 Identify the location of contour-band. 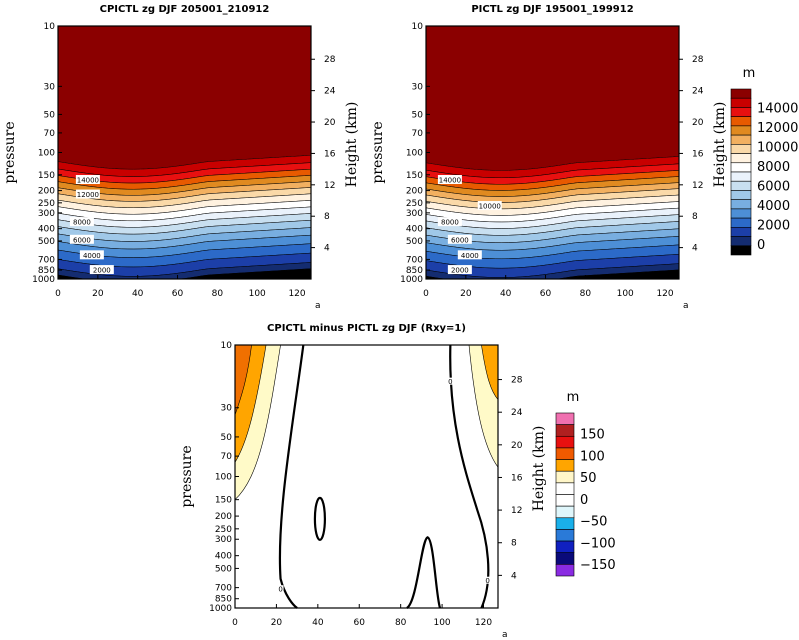
(552, 98).